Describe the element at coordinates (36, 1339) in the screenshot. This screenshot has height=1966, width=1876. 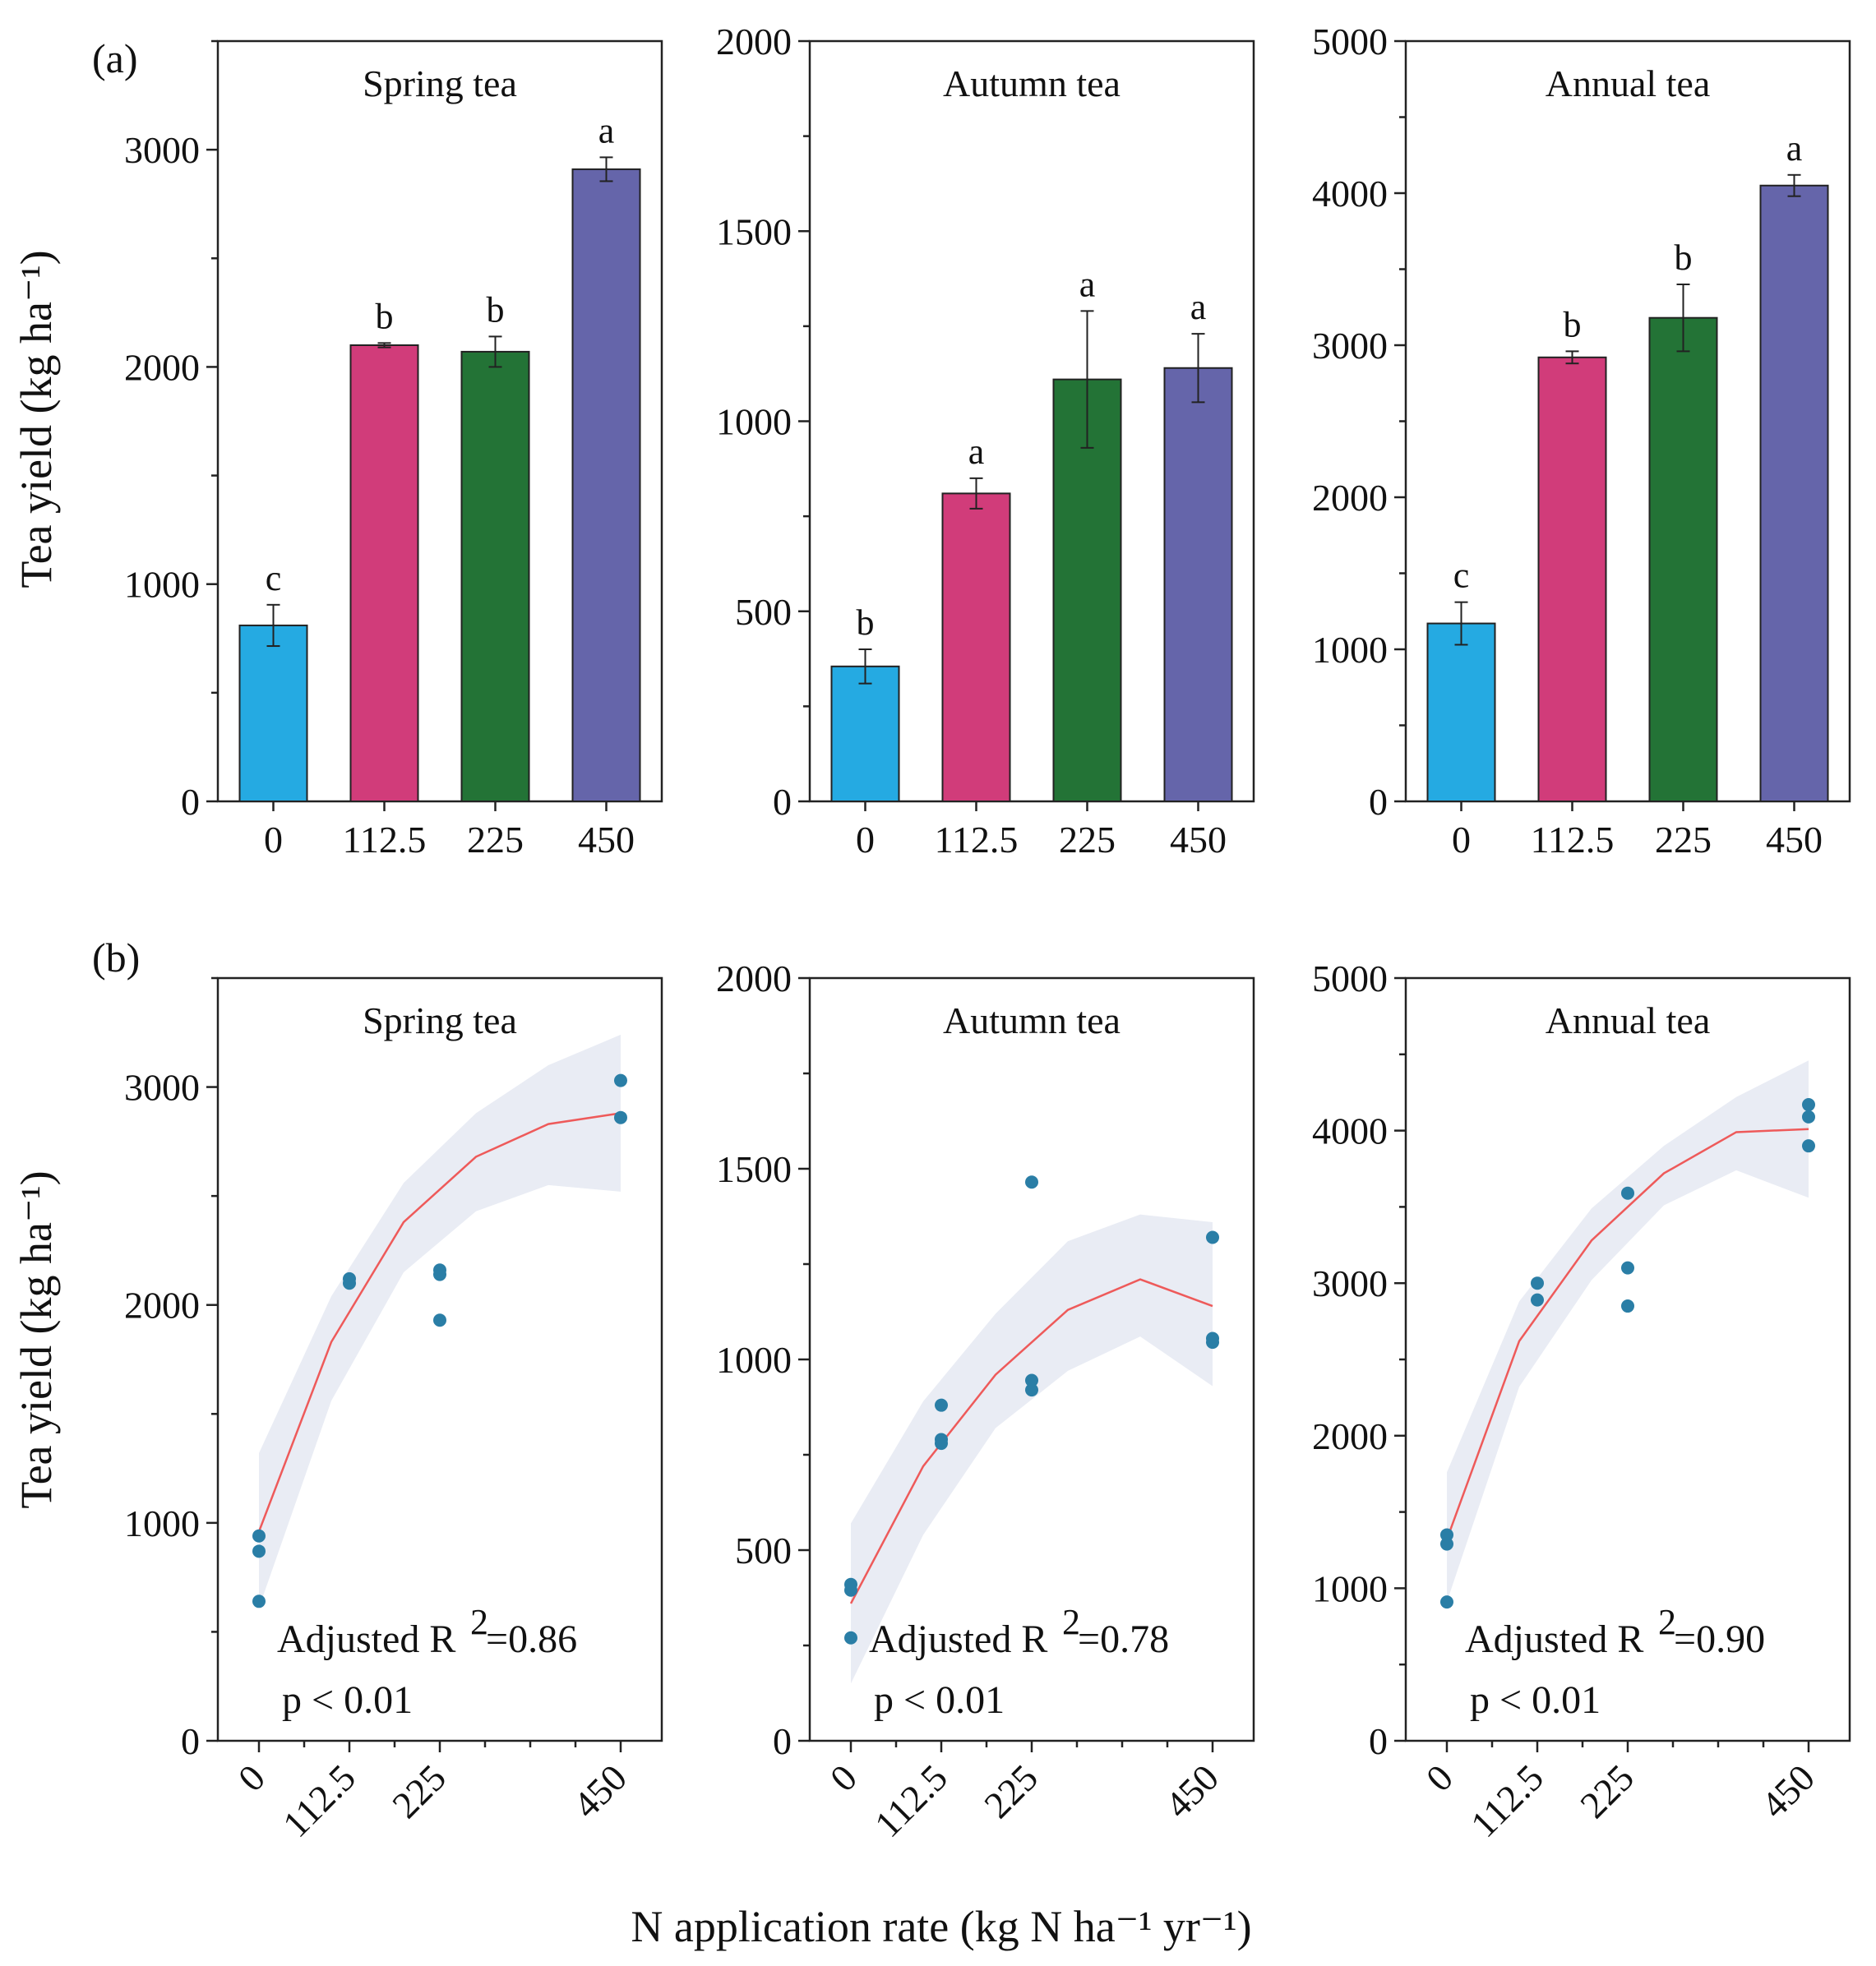
I see `y-axis-label-bottom: Tea yield (kg ha⁻¹)` at that location.